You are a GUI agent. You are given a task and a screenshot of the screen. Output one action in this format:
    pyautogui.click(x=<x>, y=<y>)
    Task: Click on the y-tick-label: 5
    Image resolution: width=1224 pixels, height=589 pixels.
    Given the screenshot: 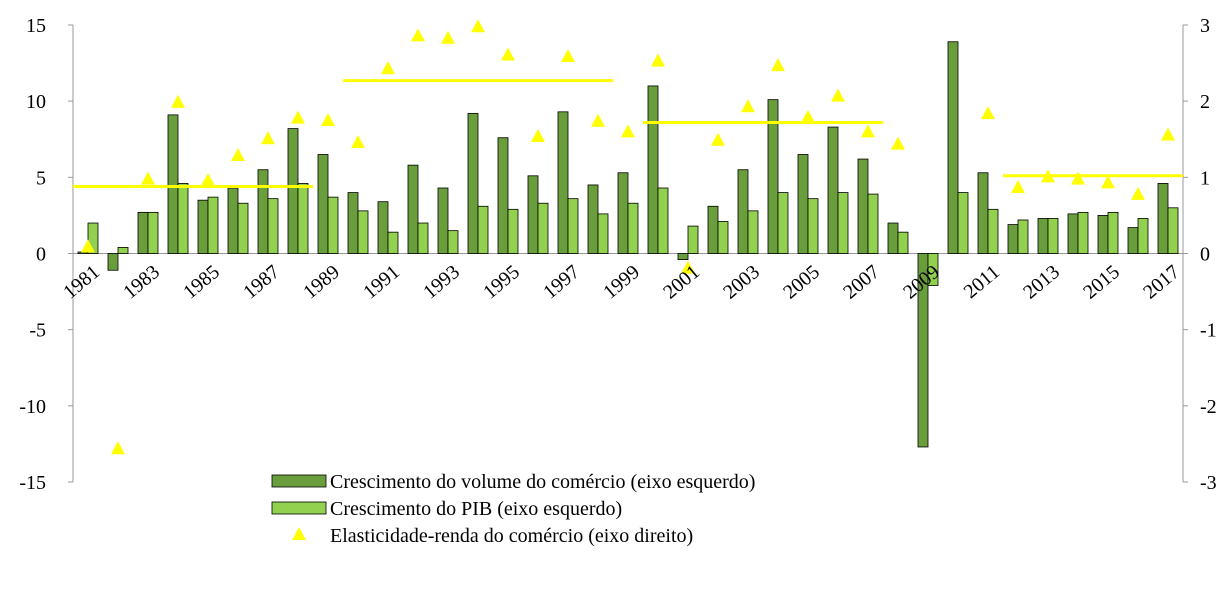 What is the action you would take?
    pyautogui.click(x=41, y=178)
    